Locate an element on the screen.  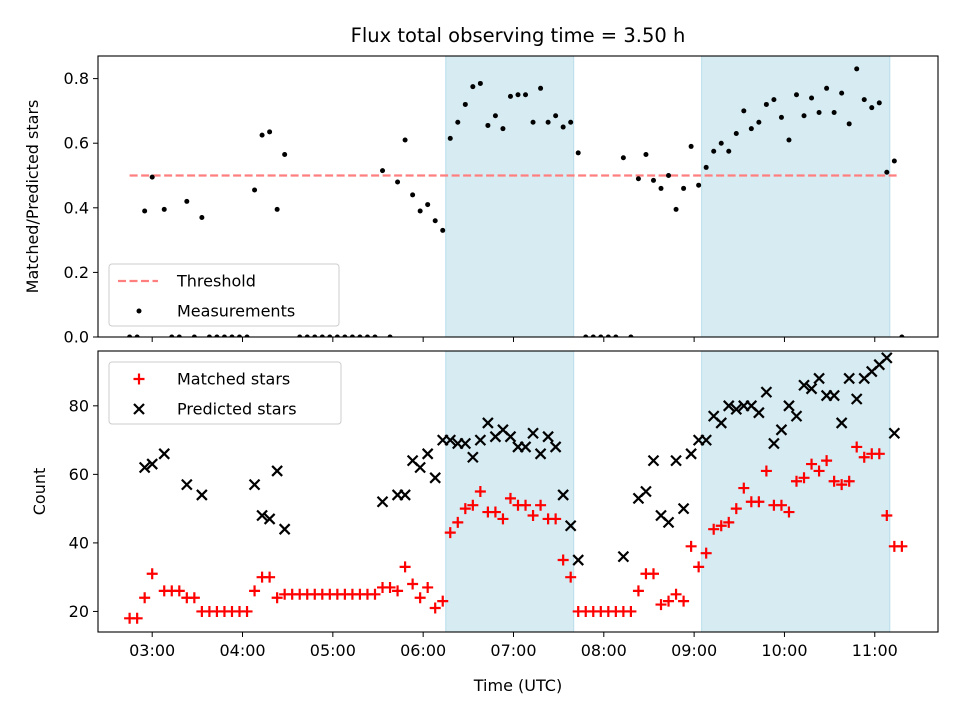
legend-box is located at coordinates (225, 393).